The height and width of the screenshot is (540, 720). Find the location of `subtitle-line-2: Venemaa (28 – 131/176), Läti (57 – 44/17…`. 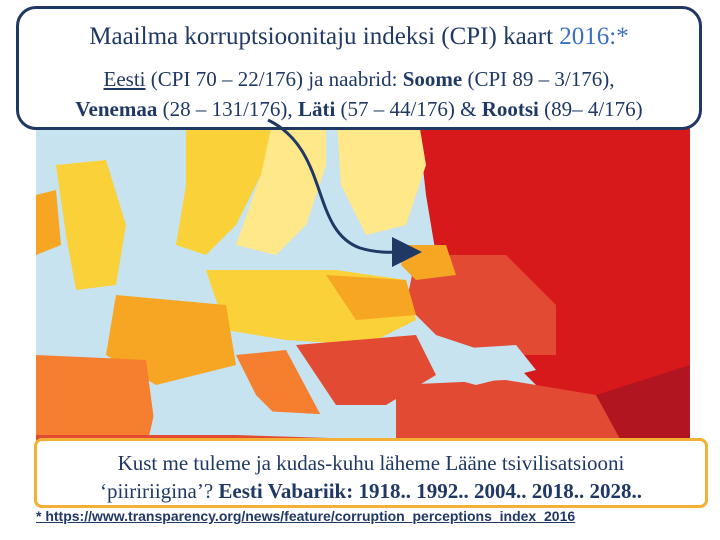

subtitle-line-2: Venemaa (28 – 131/176), Läti (57 – 44/17… is located at coordinates (359, 109).